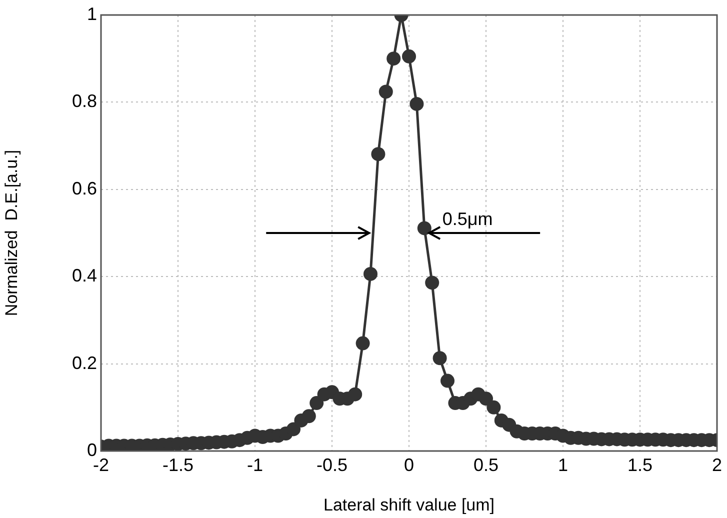  I want to click on x-tick-label: -0.5, so click(332, 464).